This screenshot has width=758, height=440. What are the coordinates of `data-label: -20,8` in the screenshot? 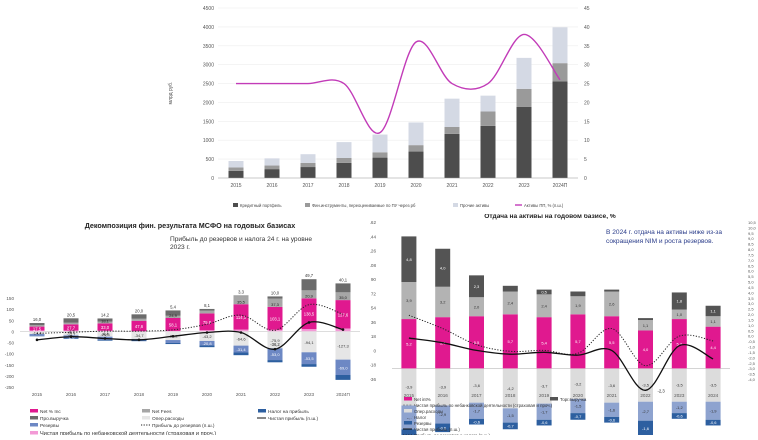 It's located at (207, 343).